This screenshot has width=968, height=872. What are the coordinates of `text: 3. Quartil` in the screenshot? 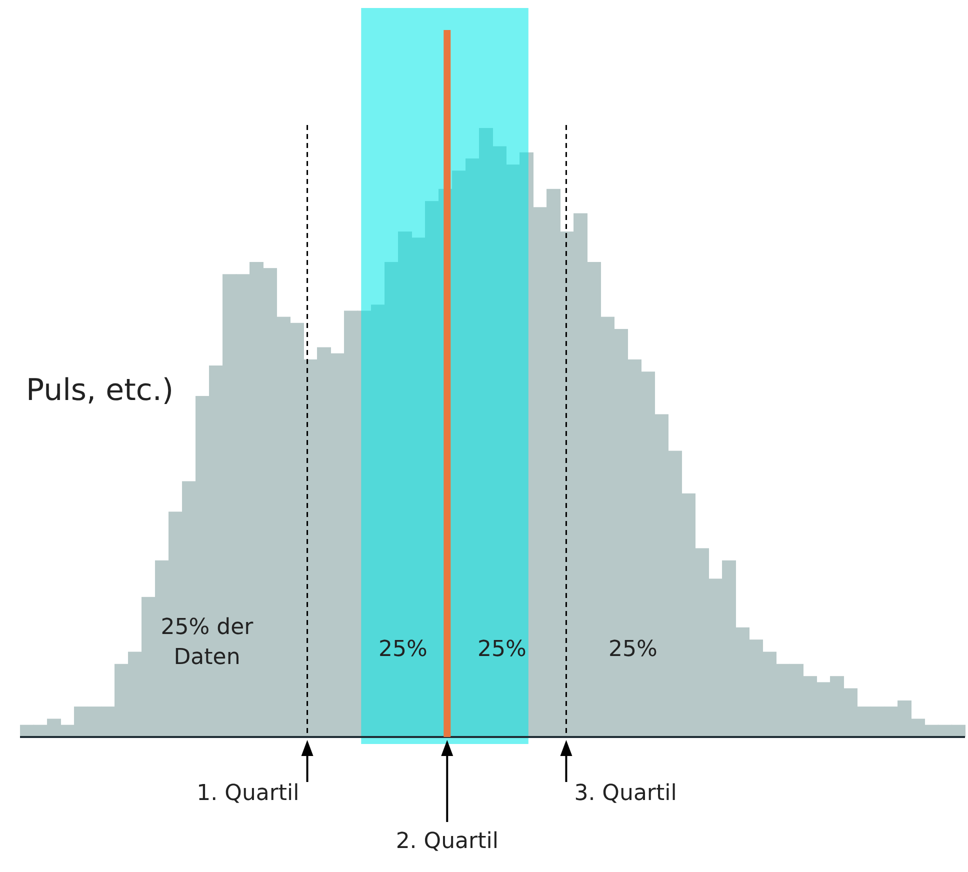 It's located at (625, 793).